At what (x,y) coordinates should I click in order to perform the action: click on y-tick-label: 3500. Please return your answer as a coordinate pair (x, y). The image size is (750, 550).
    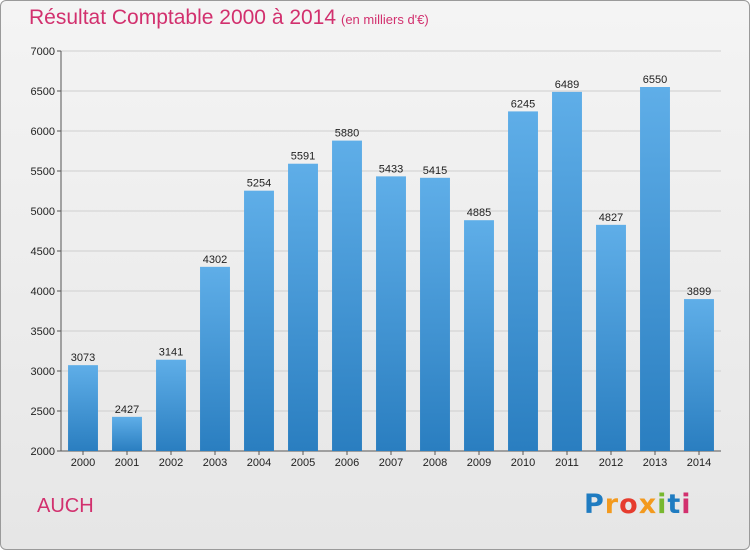
    Looking at the image, I should click on (43, 332).